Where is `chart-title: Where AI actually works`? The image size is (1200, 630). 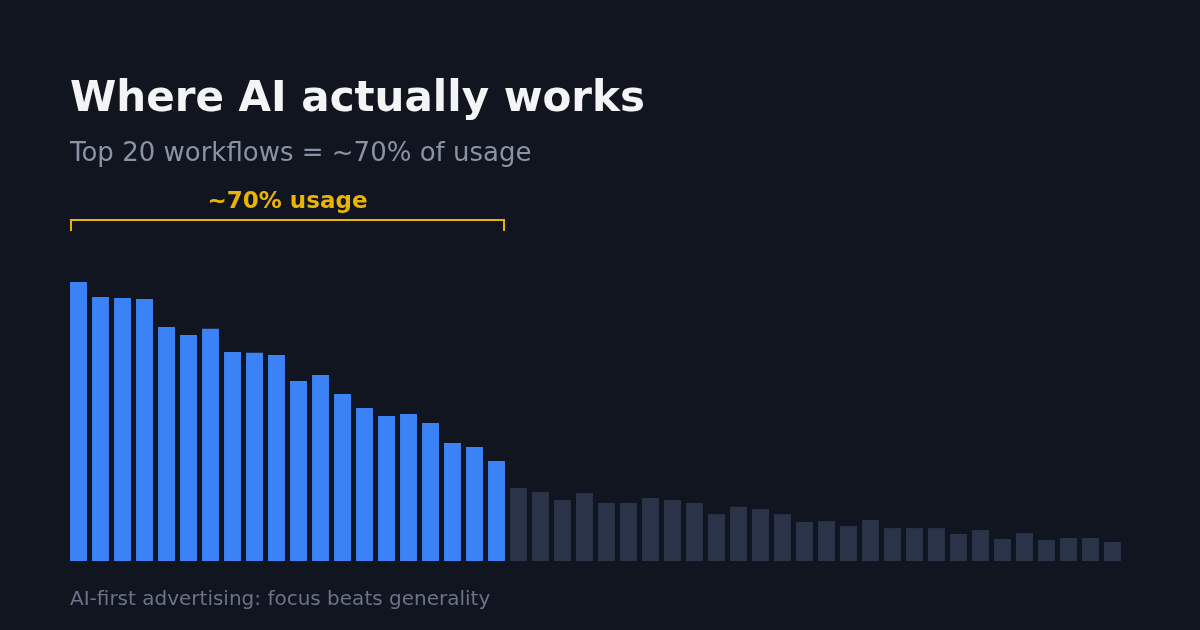 chart-title: Where AI actually works is located at coordinates (357, 96).